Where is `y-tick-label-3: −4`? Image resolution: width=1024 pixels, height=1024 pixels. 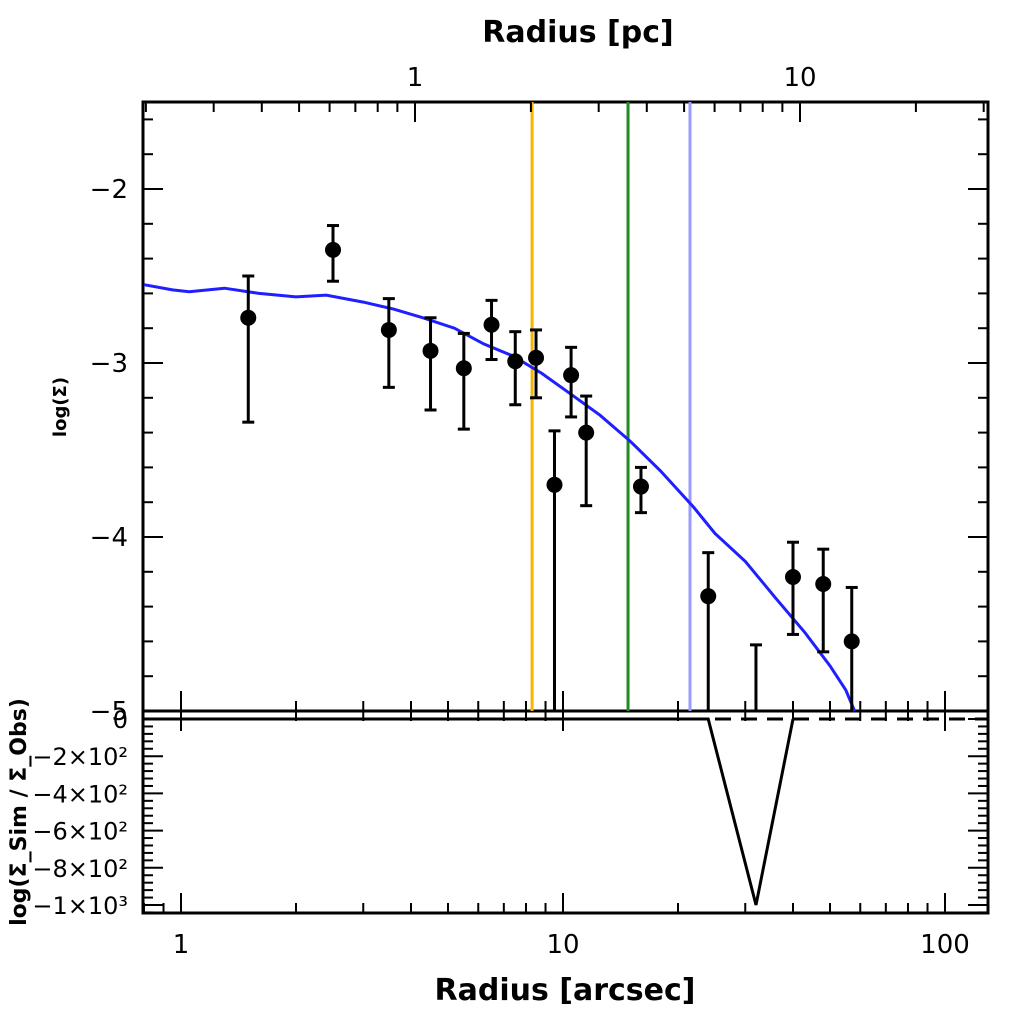 y-tick-label-3: −4 is located at coordinates (109, 538).